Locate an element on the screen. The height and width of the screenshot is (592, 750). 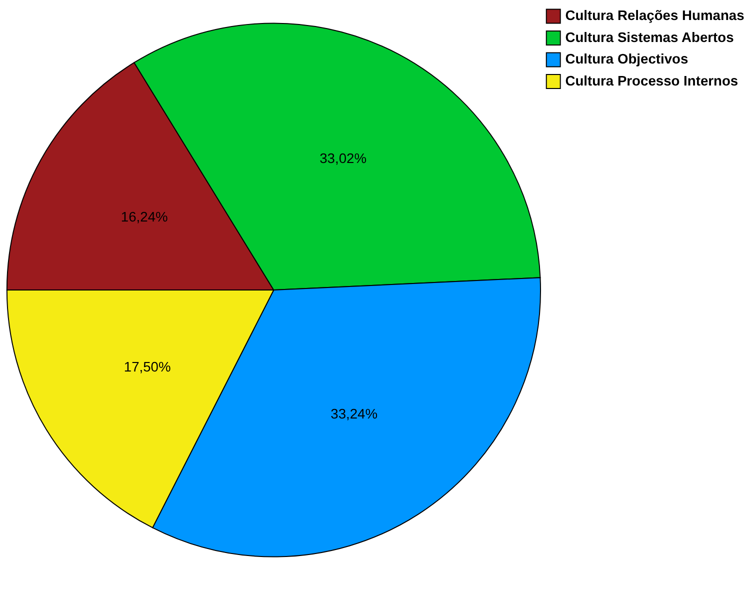
legend-label: Cultura Sistemas Abertos is located at coordinates (649, 36).